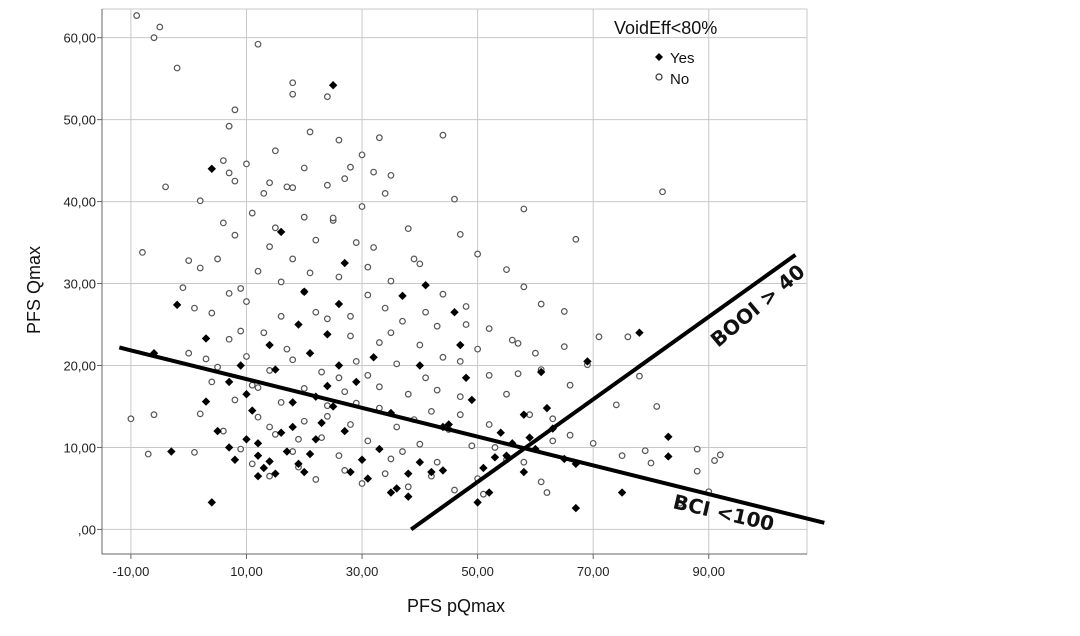  Describe the element at coordinates (82, 284) in the screenshot. I see `y-tick-labels: ,00 10,00 20,00 30,00 40,00 50,00 60,00` at that location.